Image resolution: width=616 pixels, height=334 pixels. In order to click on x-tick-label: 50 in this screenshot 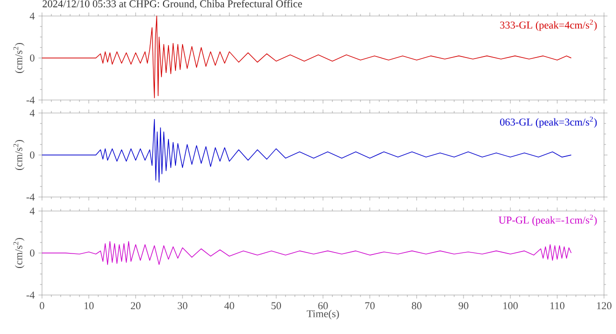, I will do `click(276, 306)`.